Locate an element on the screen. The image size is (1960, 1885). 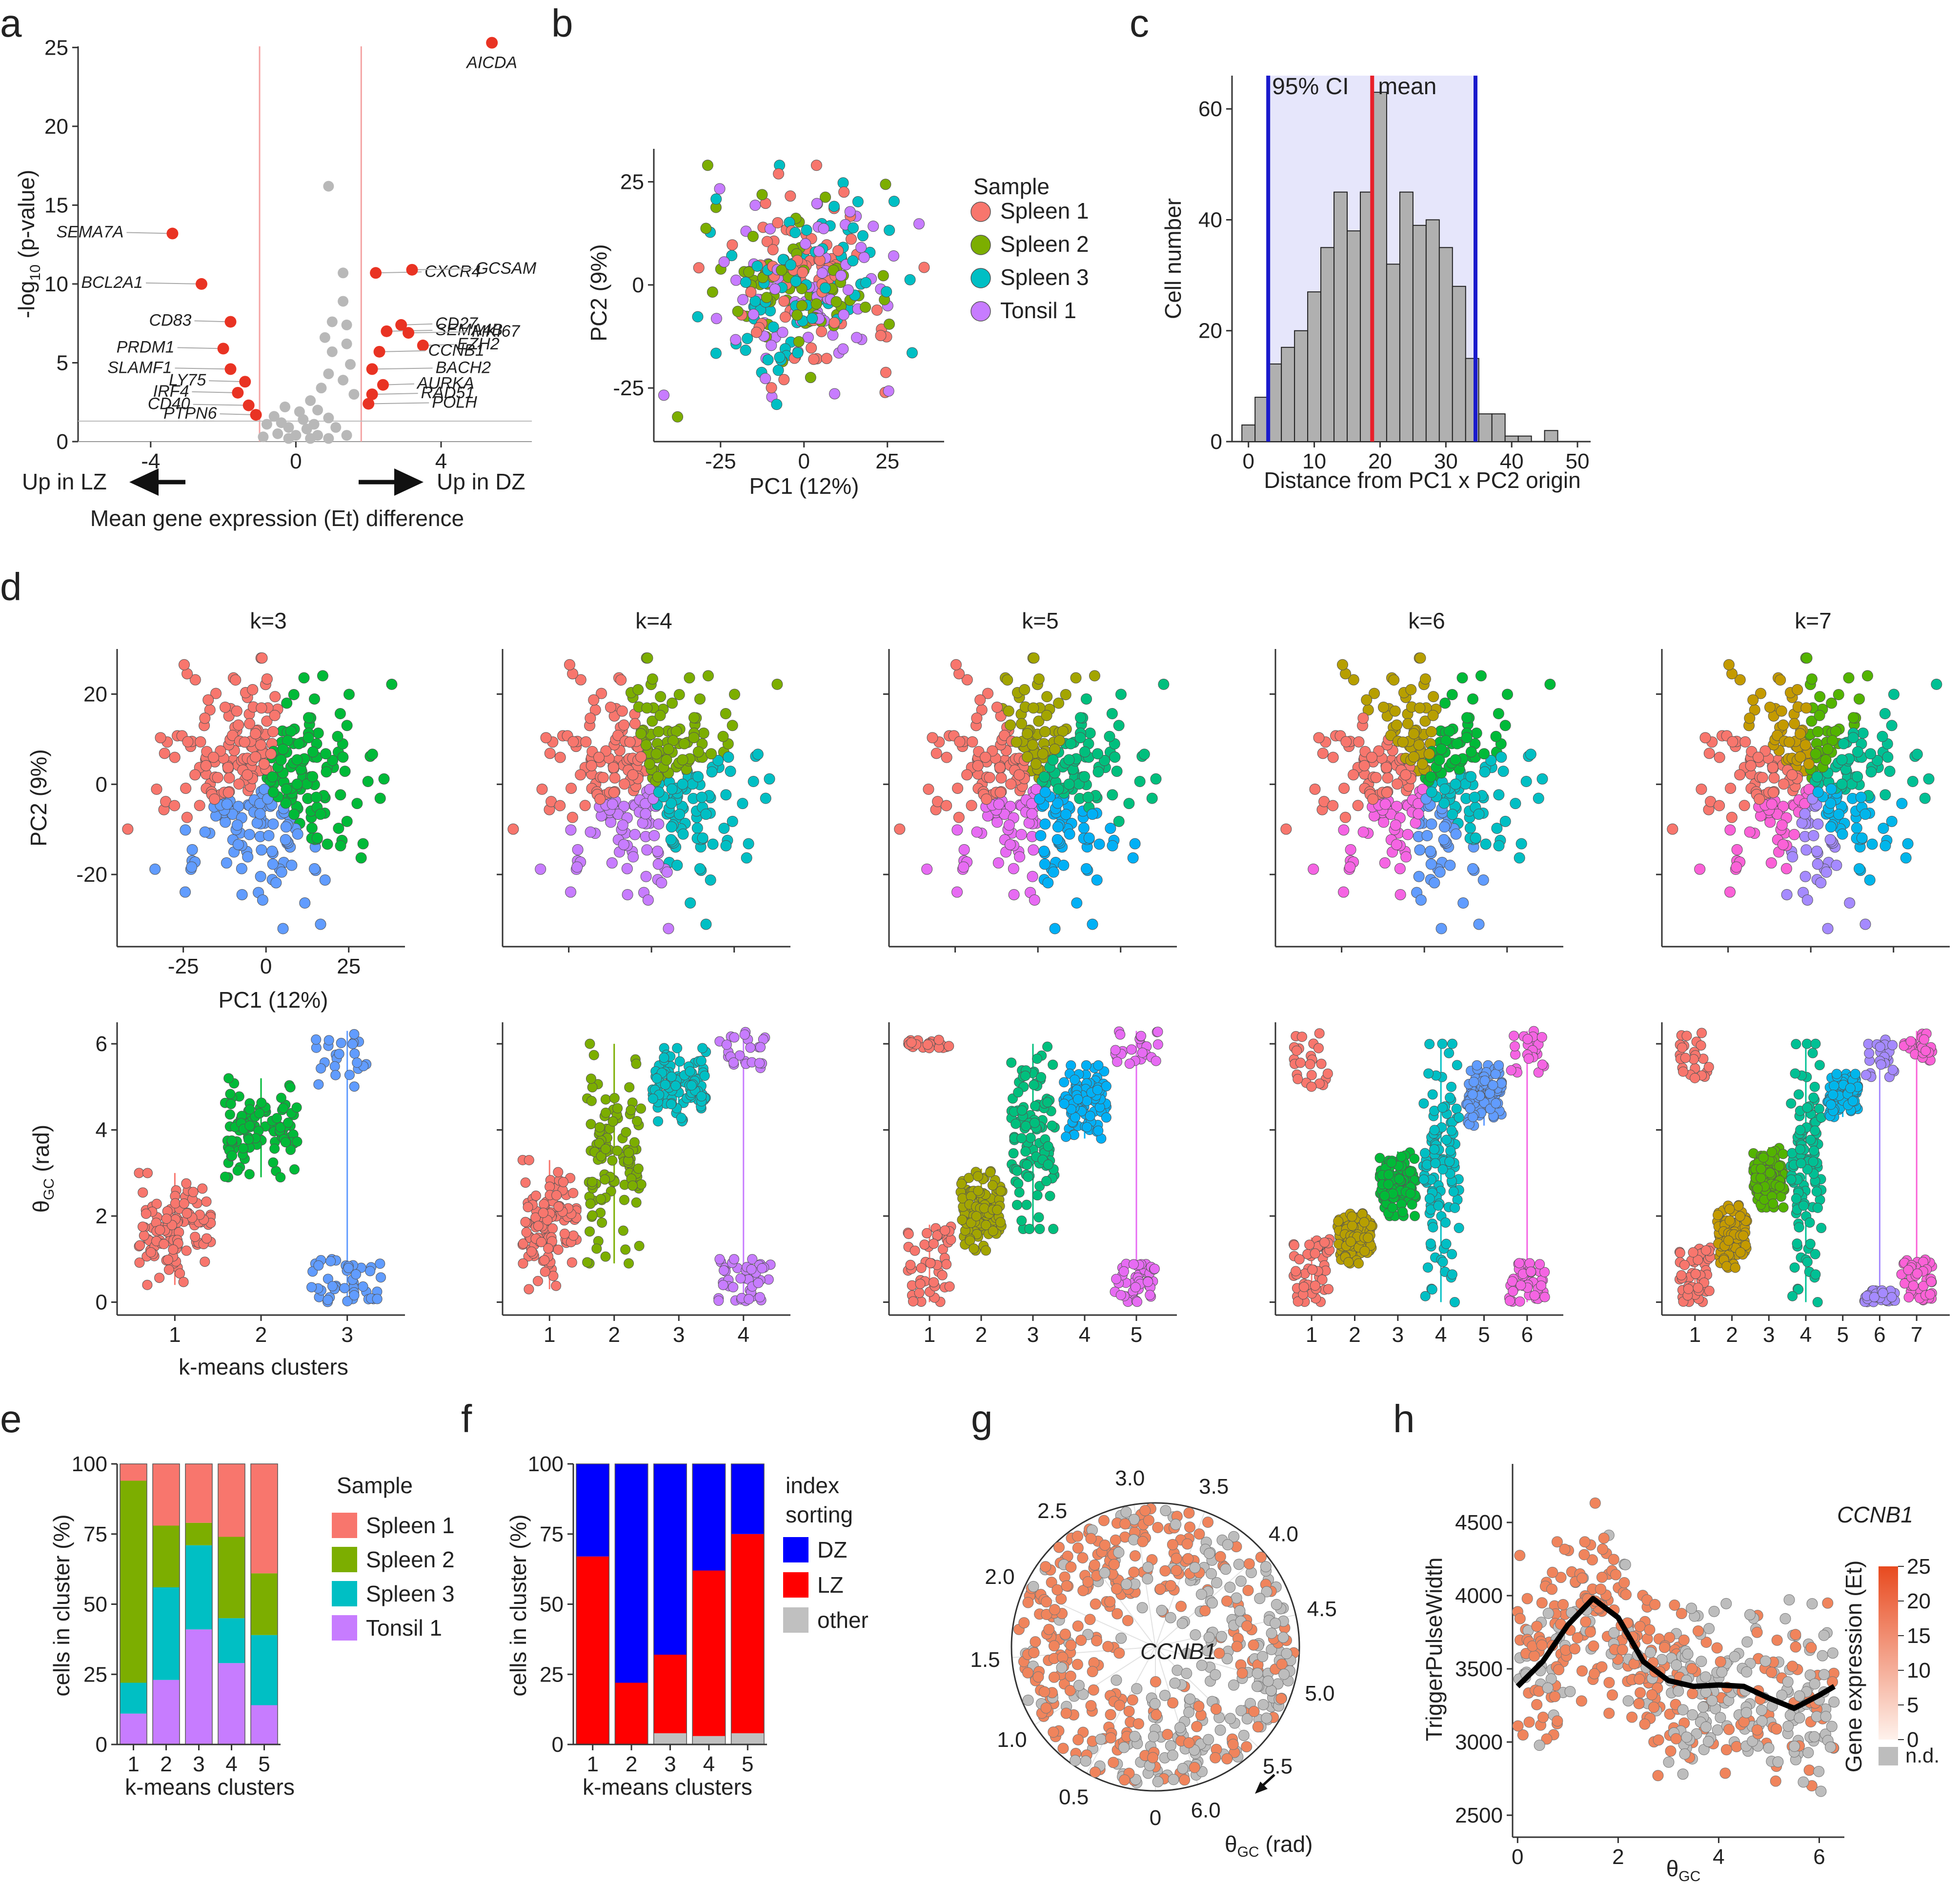
f-ytick: 100 is located at coordinates (546, 1464).